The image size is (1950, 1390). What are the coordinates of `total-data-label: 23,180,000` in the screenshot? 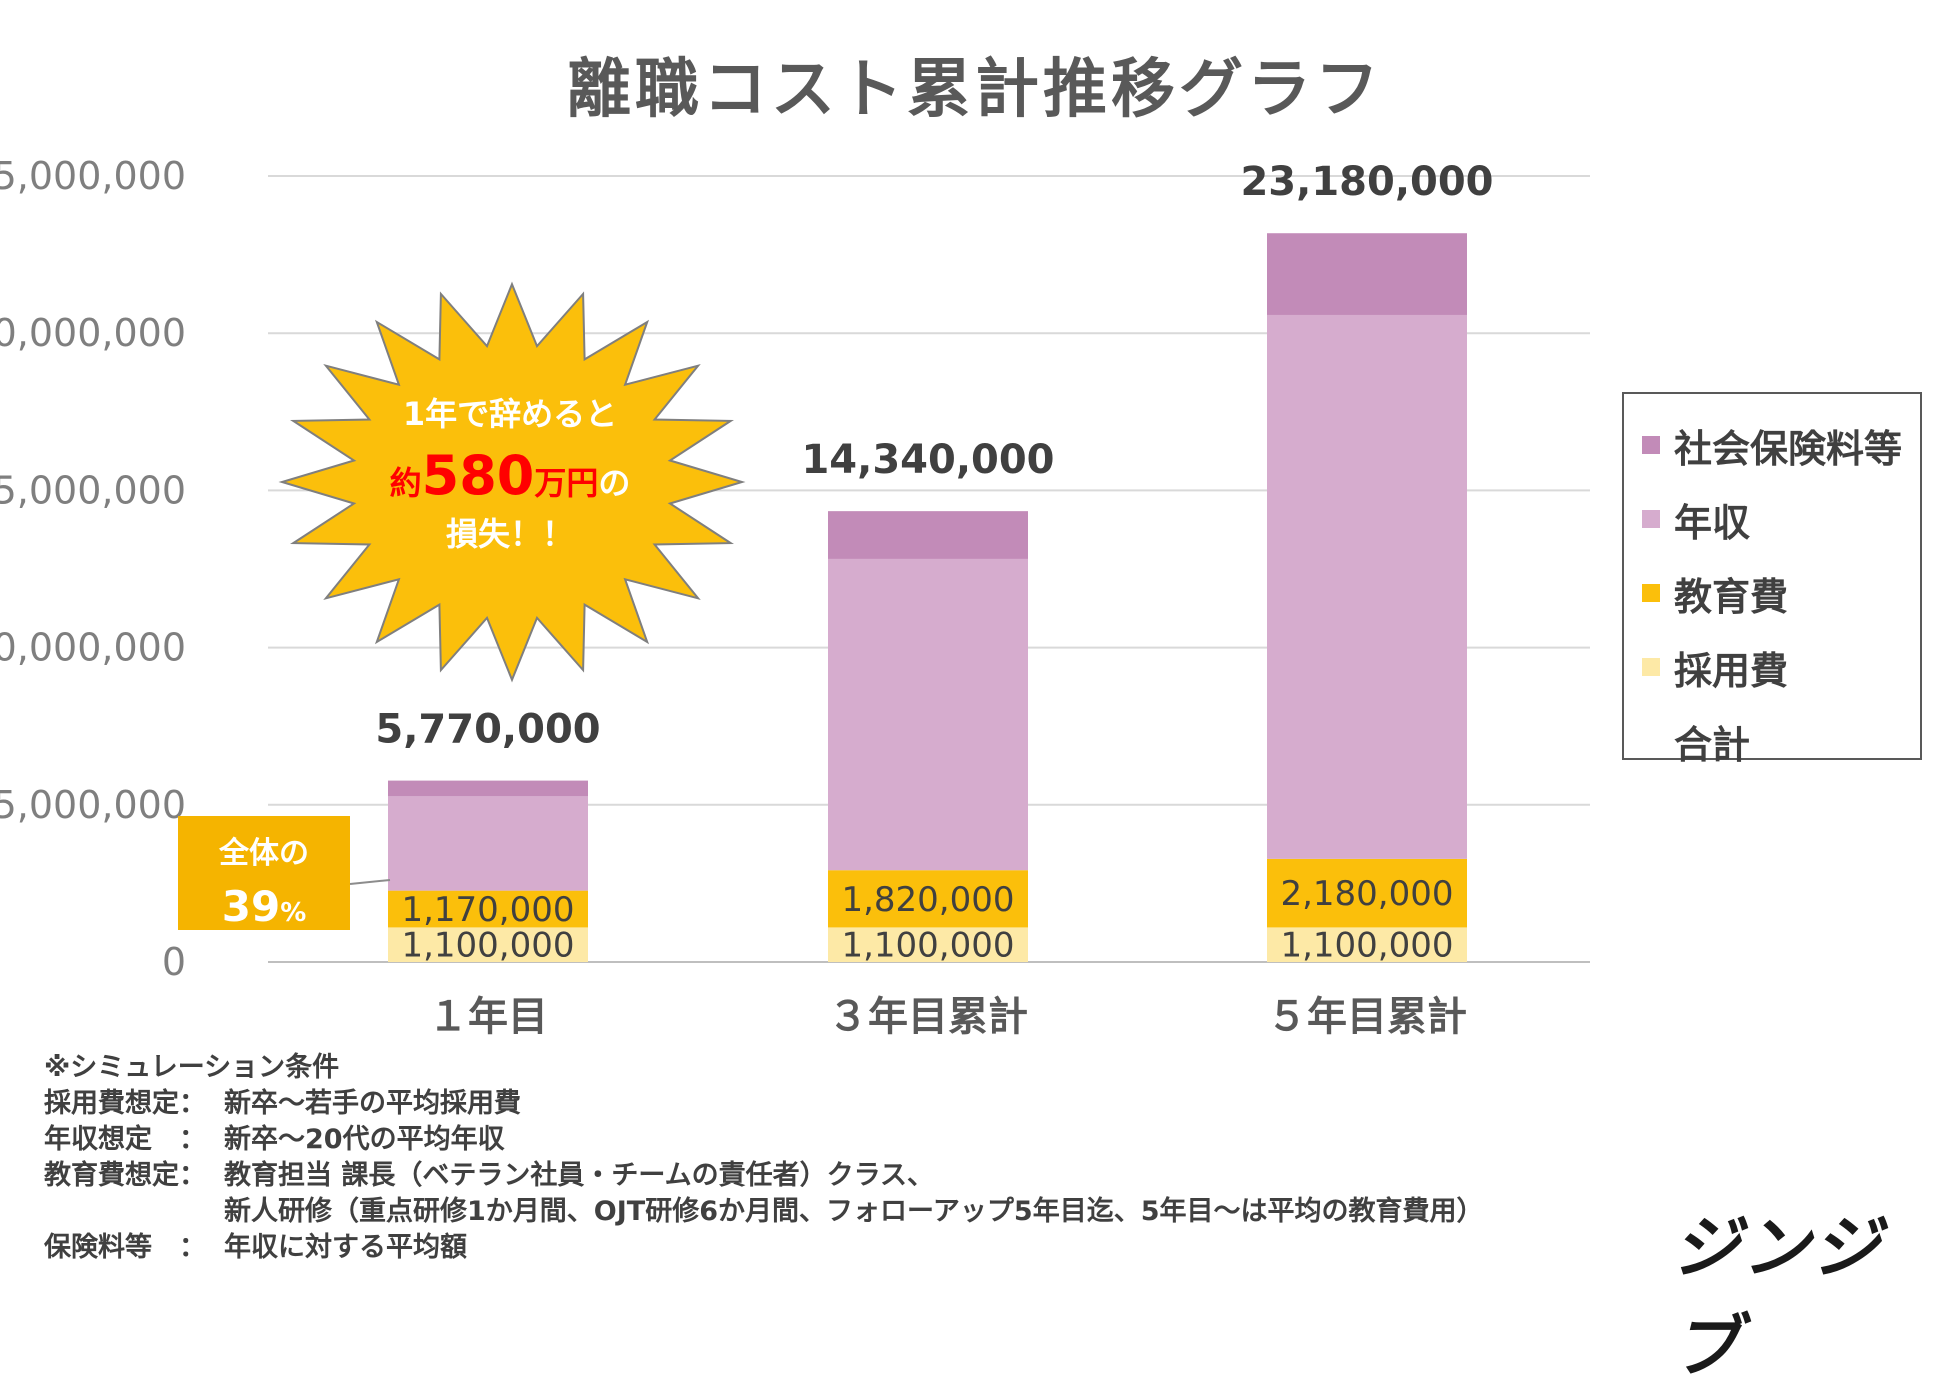 It's located at (1366, 182).